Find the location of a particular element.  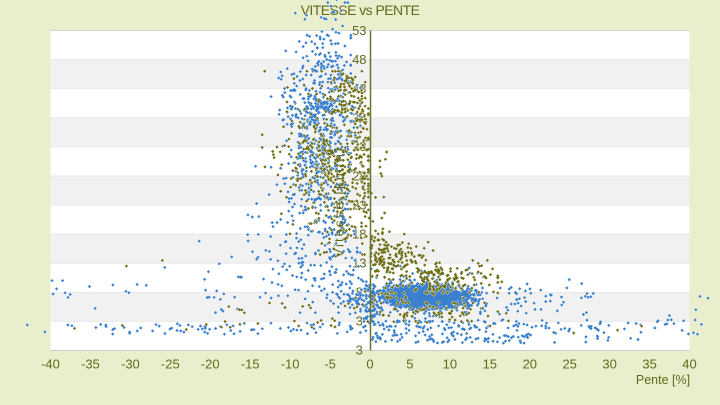

svg-text: 48 is located at coordinates (359, 59).